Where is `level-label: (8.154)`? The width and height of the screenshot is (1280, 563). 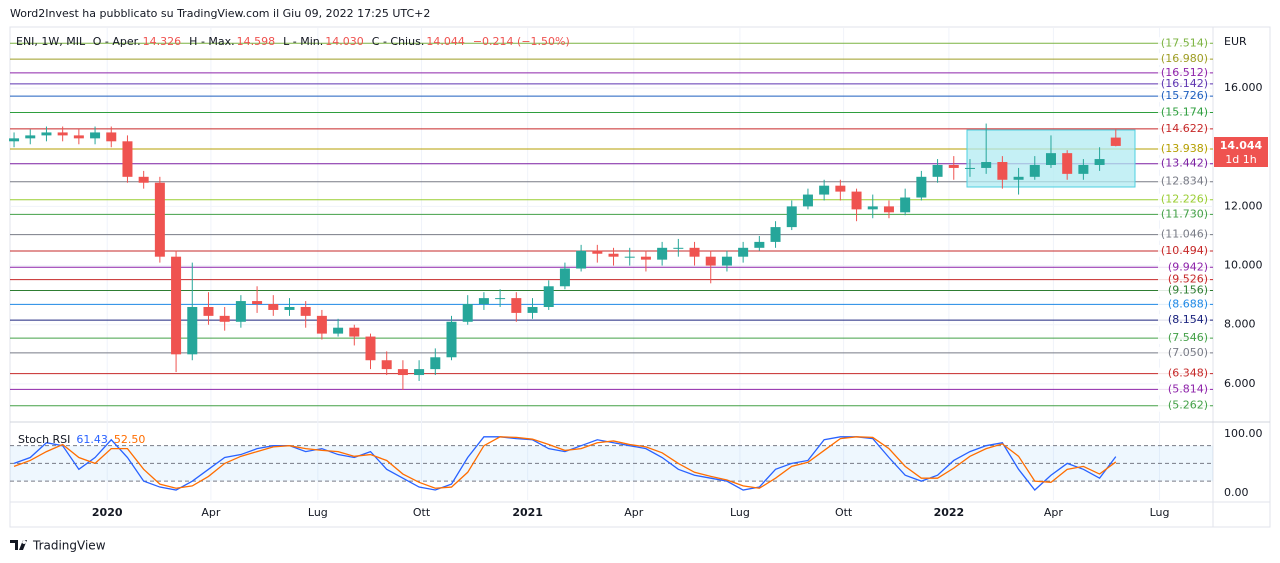
level-label: (8.154) is located at coordinates (1188, 319).